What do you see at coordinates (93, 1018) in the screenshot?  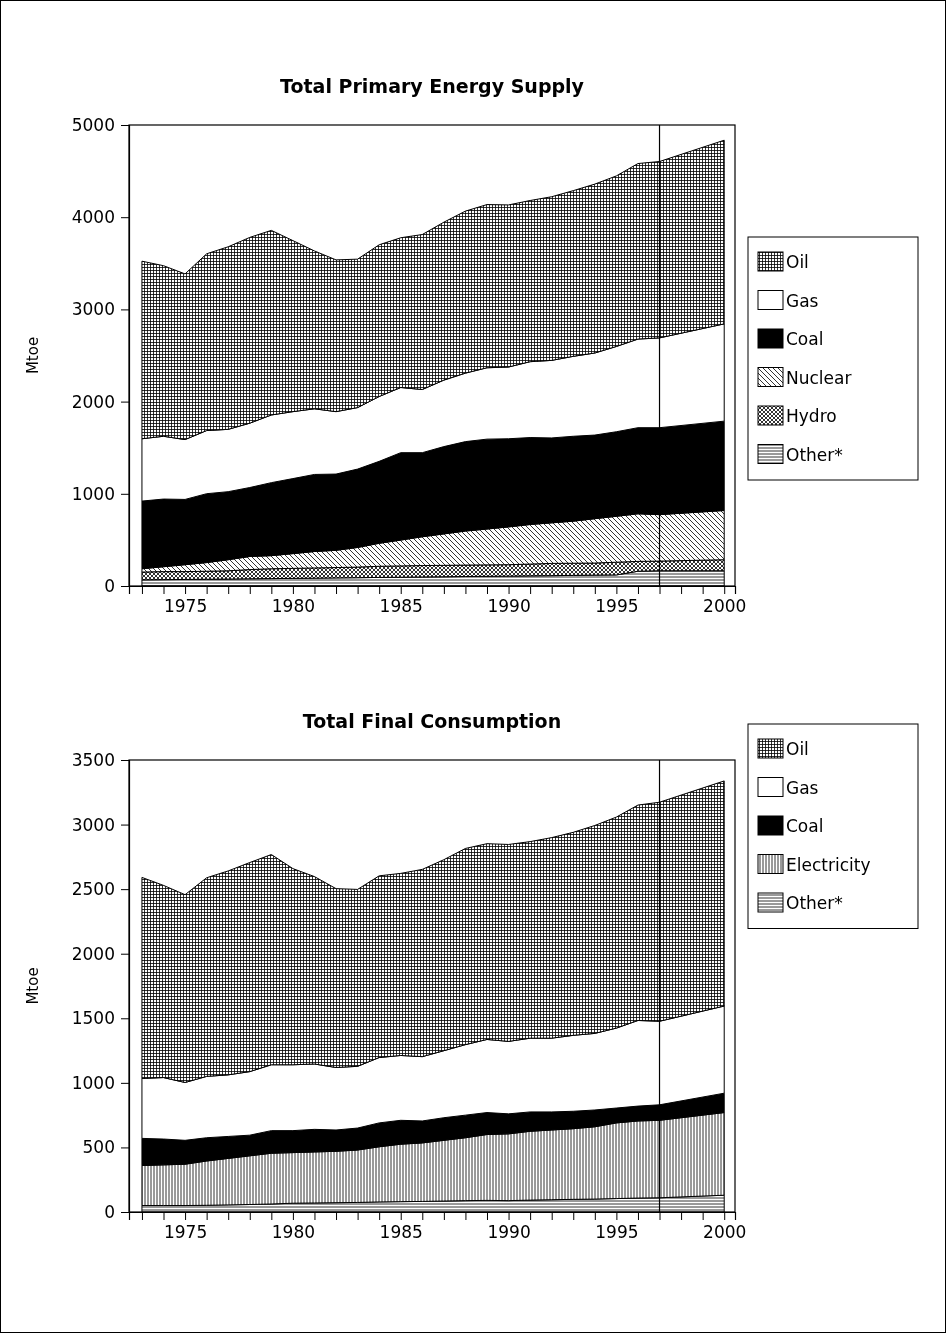 I see `y-tick-label: 1500` at bounding box center [93, 1018].